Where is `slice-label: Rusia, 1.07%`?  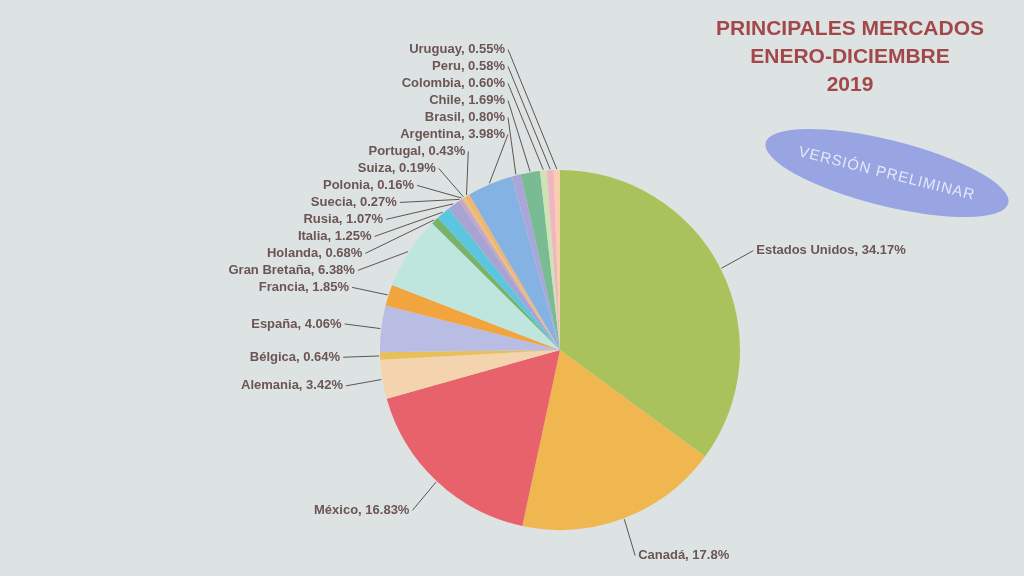
slice-label: Rusia, 1.07% is located at coordinates (343, 218).